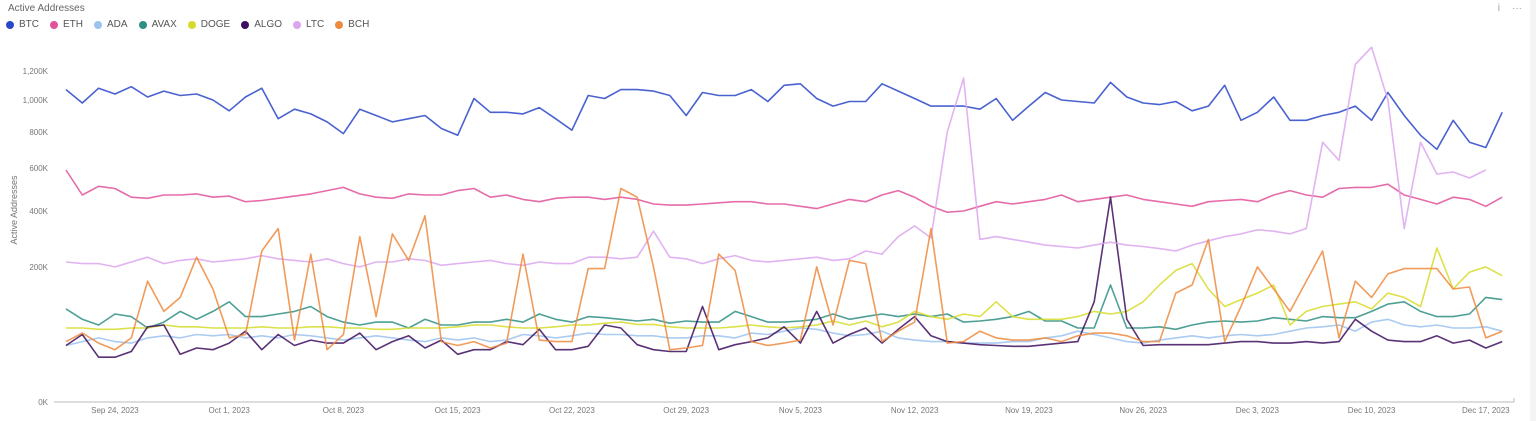 The width and height of the screenshot is (1536, 421). I want to click on series-line-avax, so click(784, 307).